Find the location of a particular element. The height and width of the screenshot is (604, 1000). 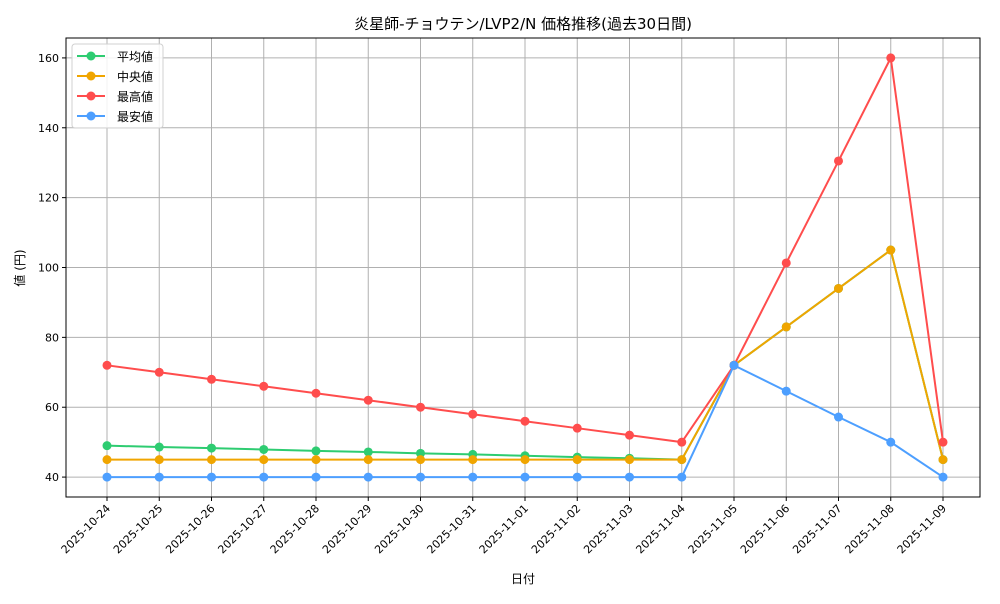

x-tick-label: 2025-11-07 is located at coordinates (817, 529).